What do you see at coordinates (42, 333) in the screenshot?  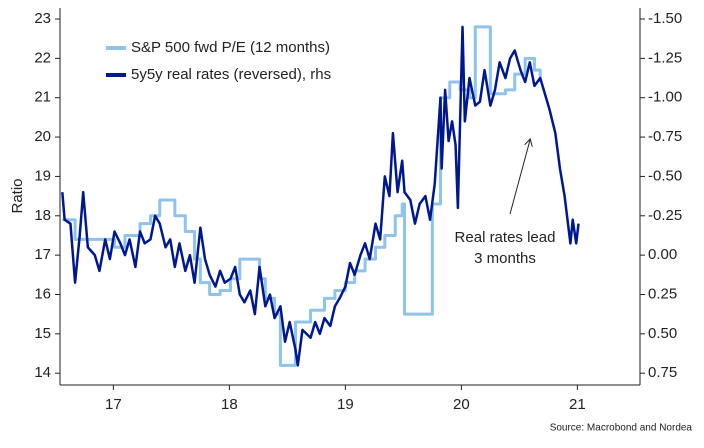 I see `y-tick-label: 15` at bounding box center [42, 333].